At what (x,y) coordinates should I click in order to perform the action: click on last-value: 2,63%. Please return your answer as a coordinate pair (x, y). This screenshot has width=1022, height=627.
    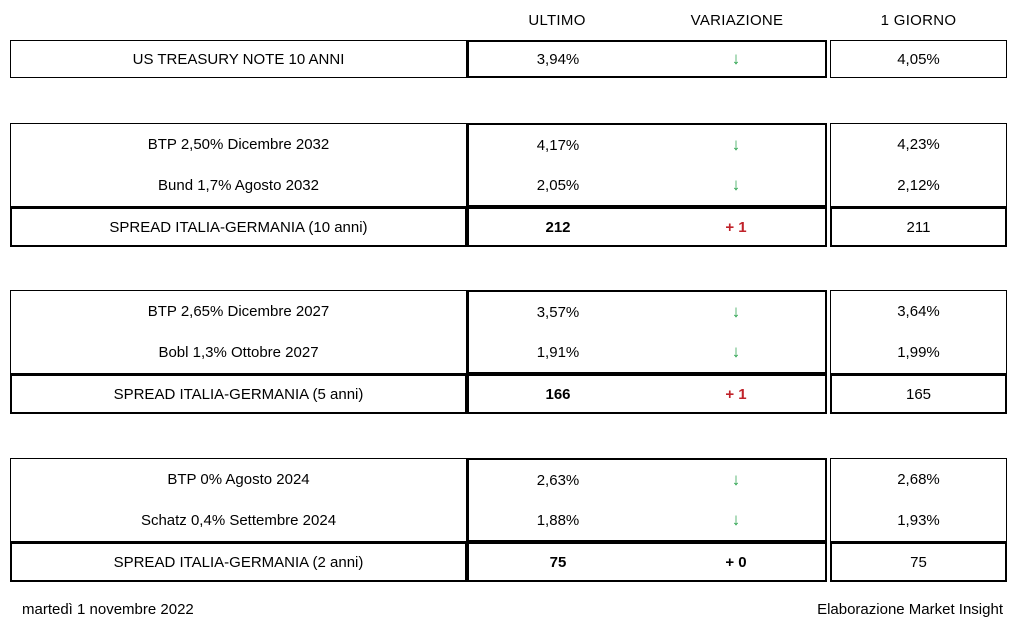
    Looking at the image, I should click on (558, 480).